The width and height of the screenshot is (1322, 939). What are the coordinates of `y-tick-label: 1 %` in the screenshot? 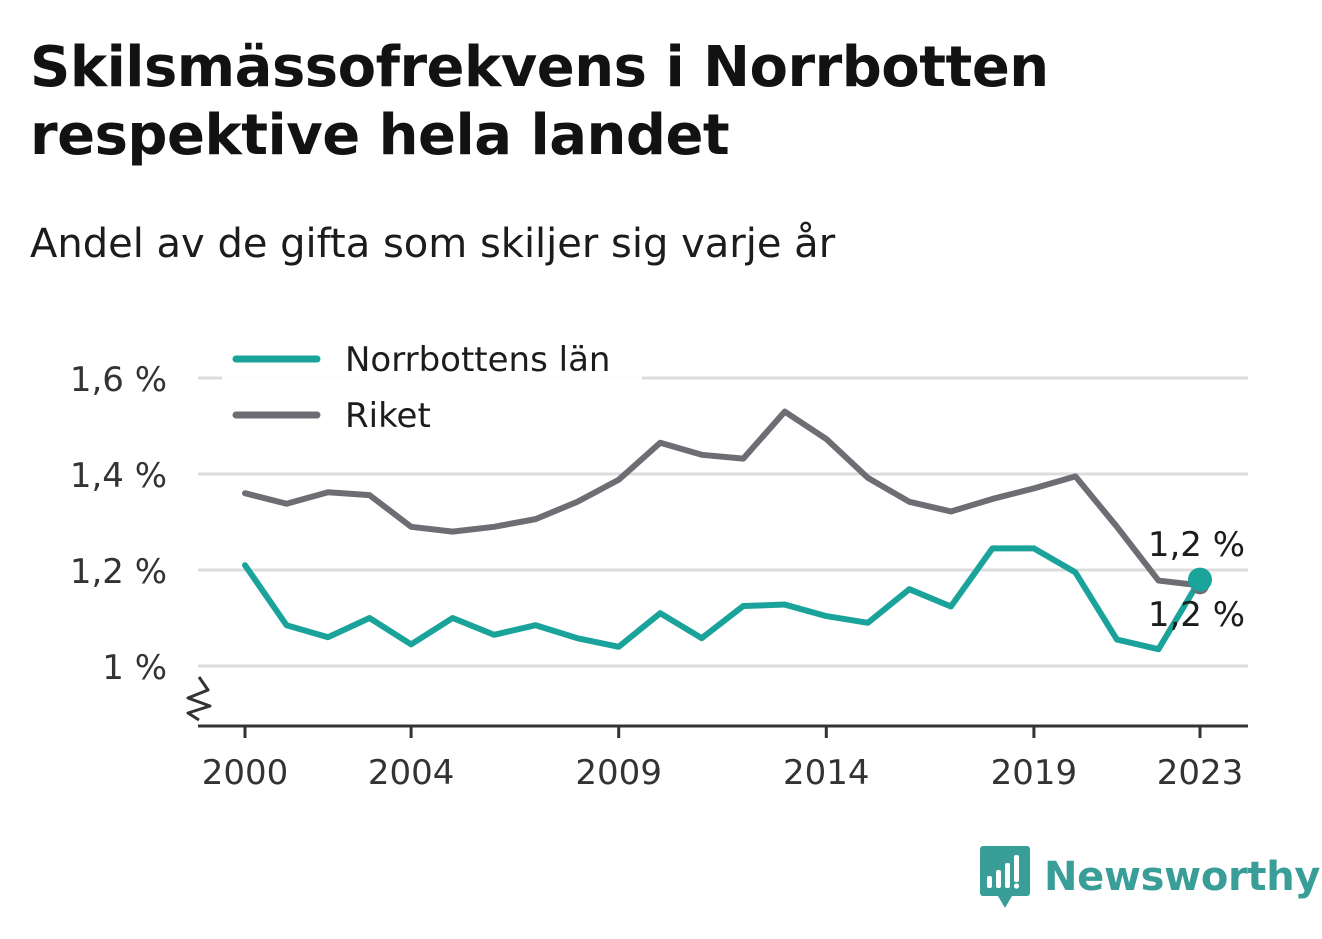 It's located at (134, 668).